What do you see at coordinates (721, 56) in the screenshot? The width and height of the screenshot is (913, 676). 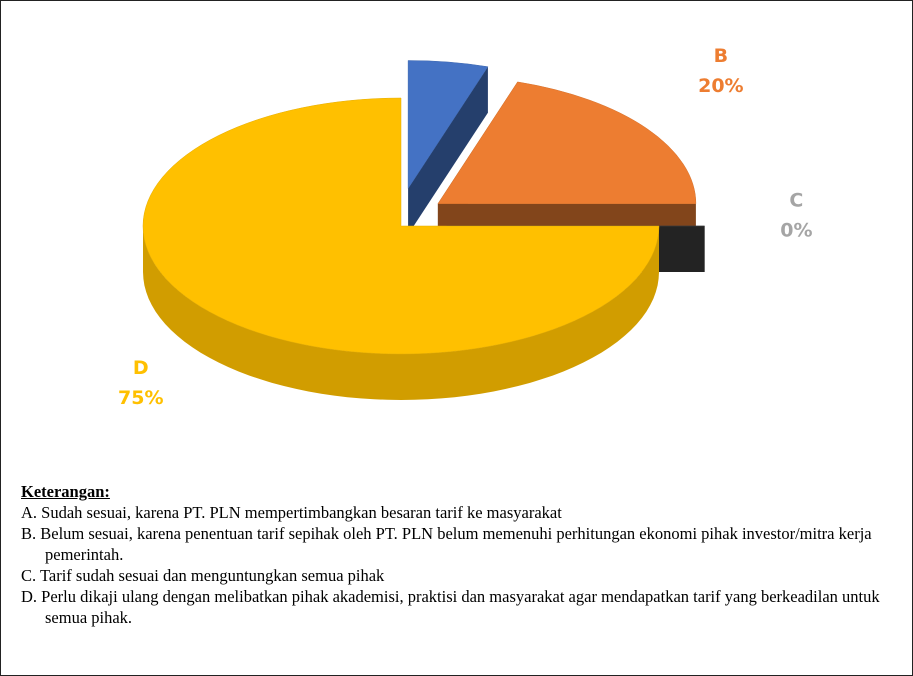 I see `category-label: B` at bounding box center [721, 56].